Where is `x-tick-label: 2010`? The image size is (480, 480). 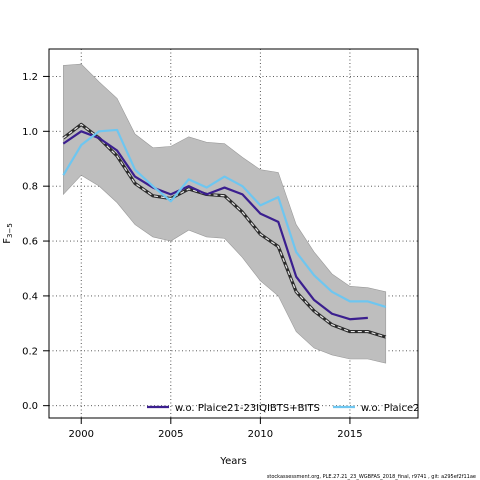 x-tick-label: 2010 is located at coordinates (260, 434).